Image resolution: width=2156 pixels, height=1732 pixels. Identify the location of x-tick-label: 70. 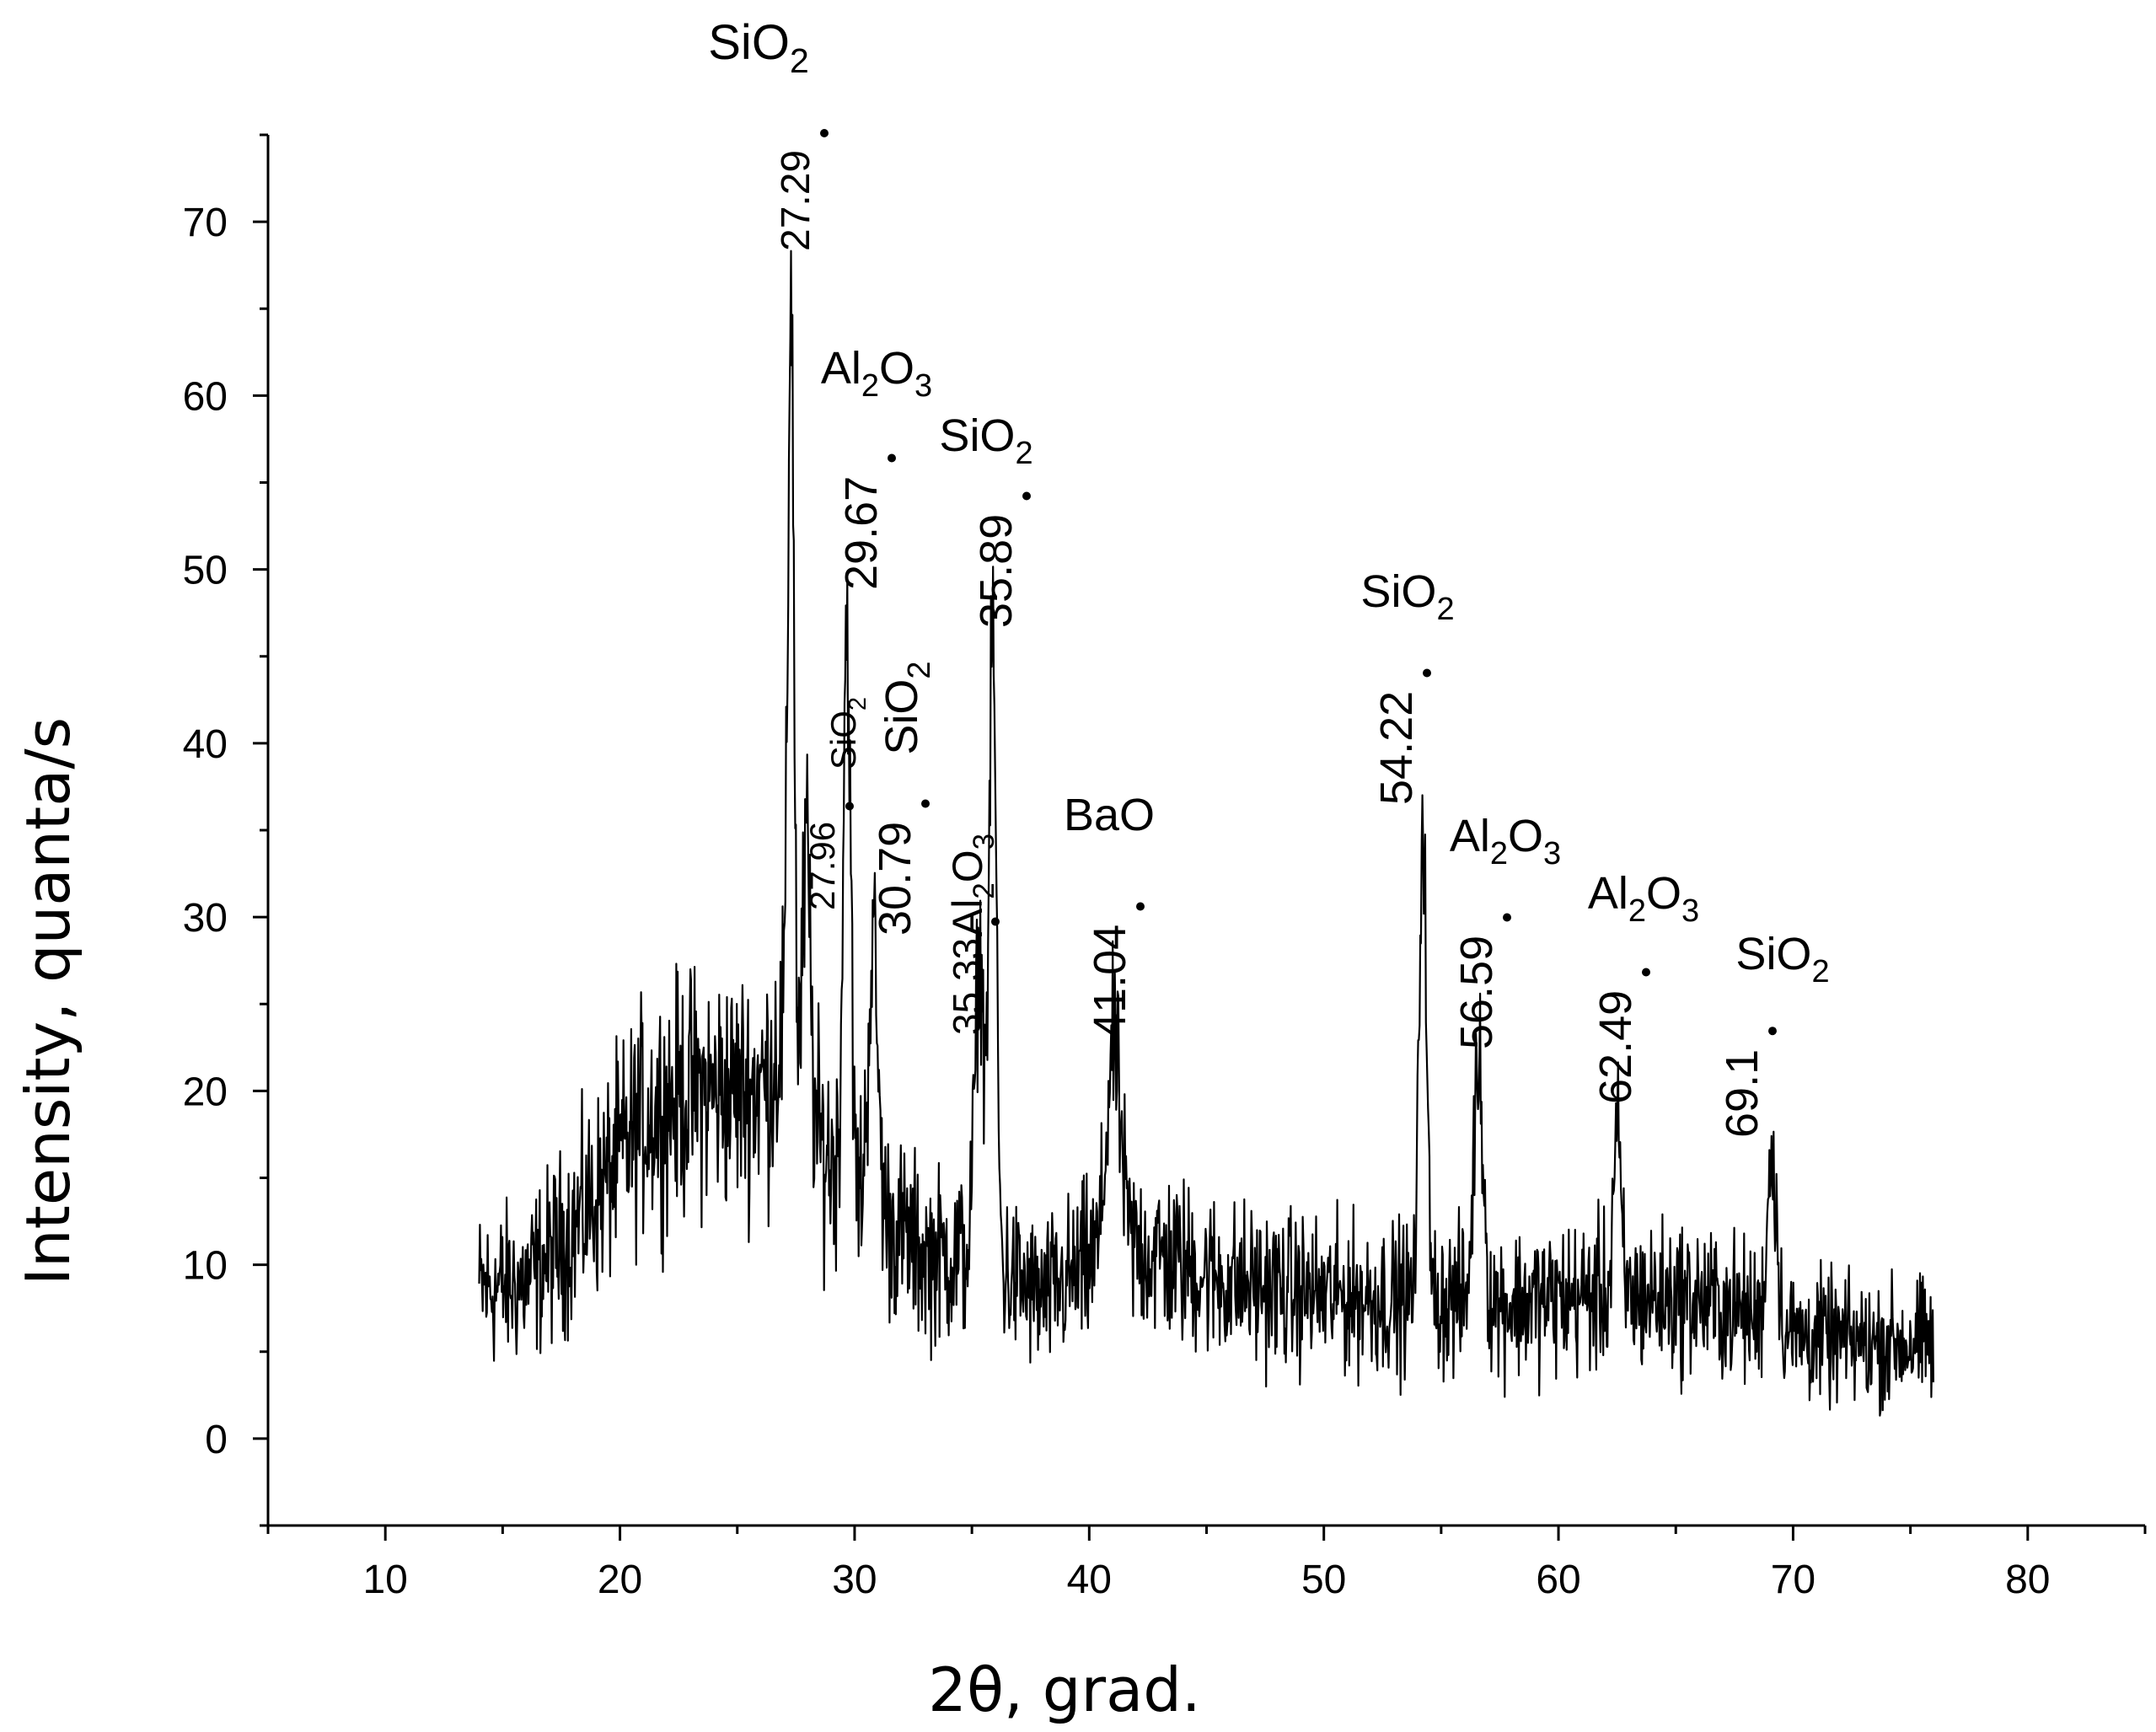
(1793, 1580).